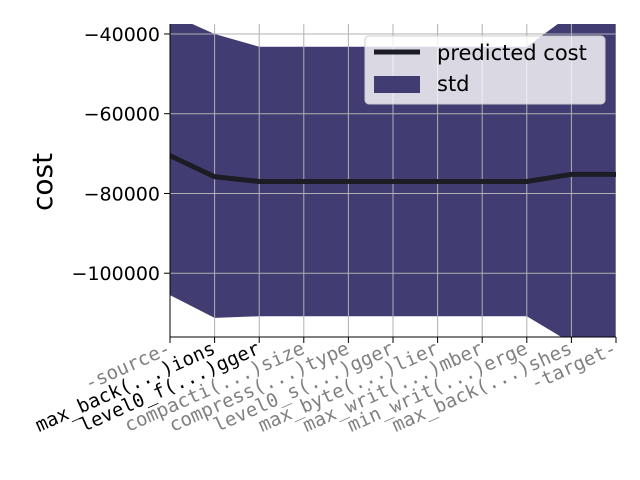  I want to click on y-ticks: −40000 −60000 −80000 −100000, so click(121, 154).